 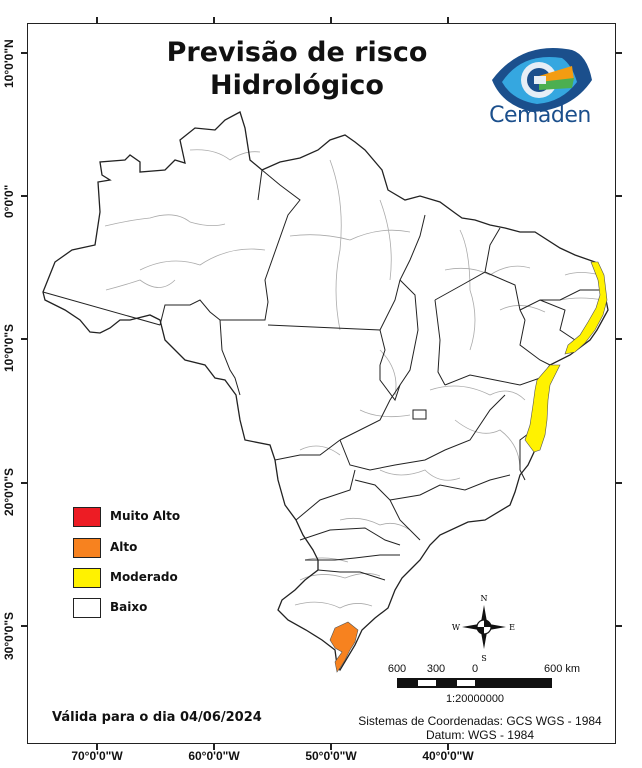 I want to click on tick-top-40w, so click(x=448, y=20).